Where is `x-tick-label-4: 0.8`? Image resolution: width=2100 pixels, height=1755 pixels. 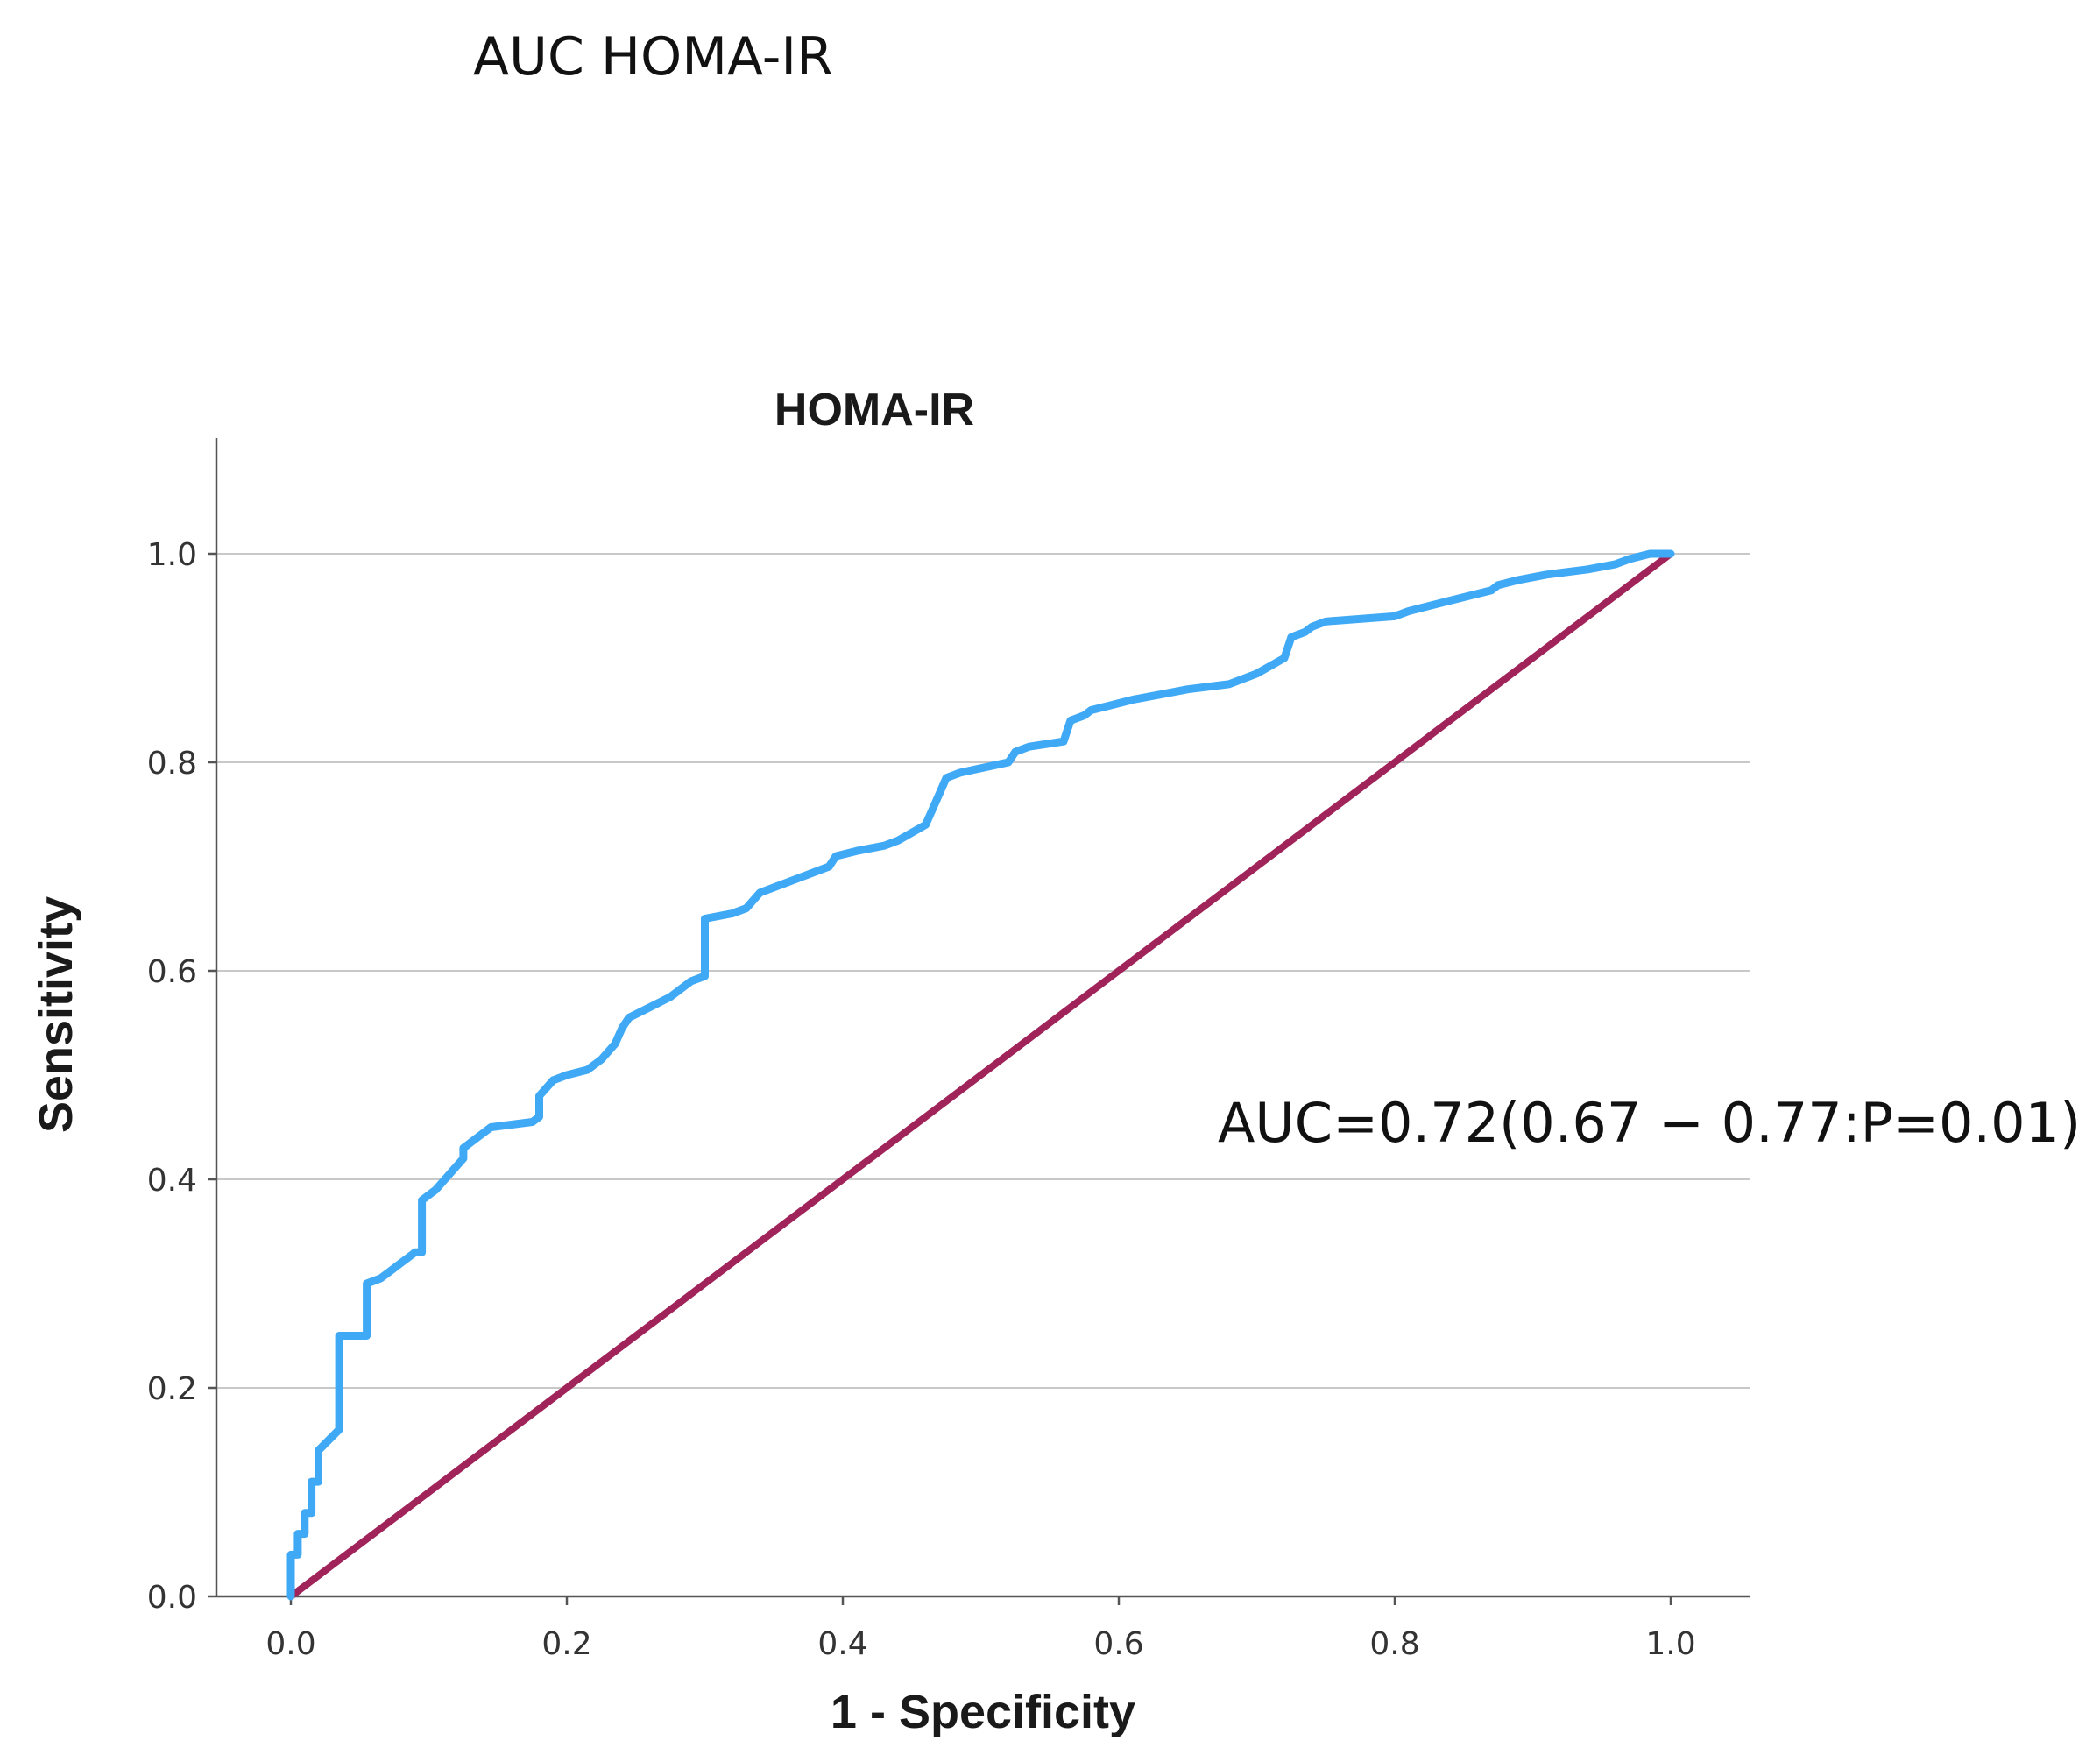
x-tick-label-4: 0.8 is located at coordinates (1394, 1644).